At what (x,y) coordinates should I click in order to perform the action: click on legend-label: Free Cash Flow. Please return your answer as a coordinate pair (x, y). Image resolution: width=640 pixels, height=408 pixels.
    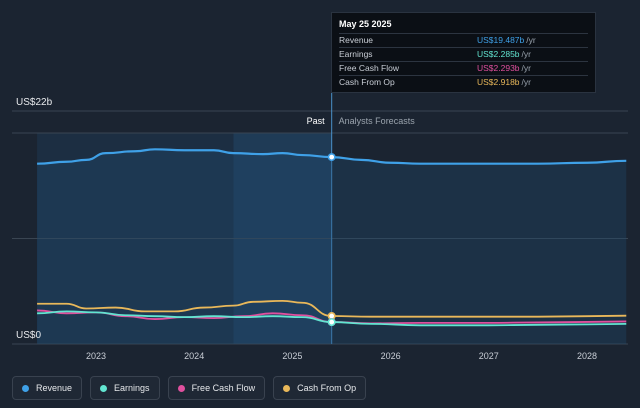
    Looking at the image, I should click on (223, 388).